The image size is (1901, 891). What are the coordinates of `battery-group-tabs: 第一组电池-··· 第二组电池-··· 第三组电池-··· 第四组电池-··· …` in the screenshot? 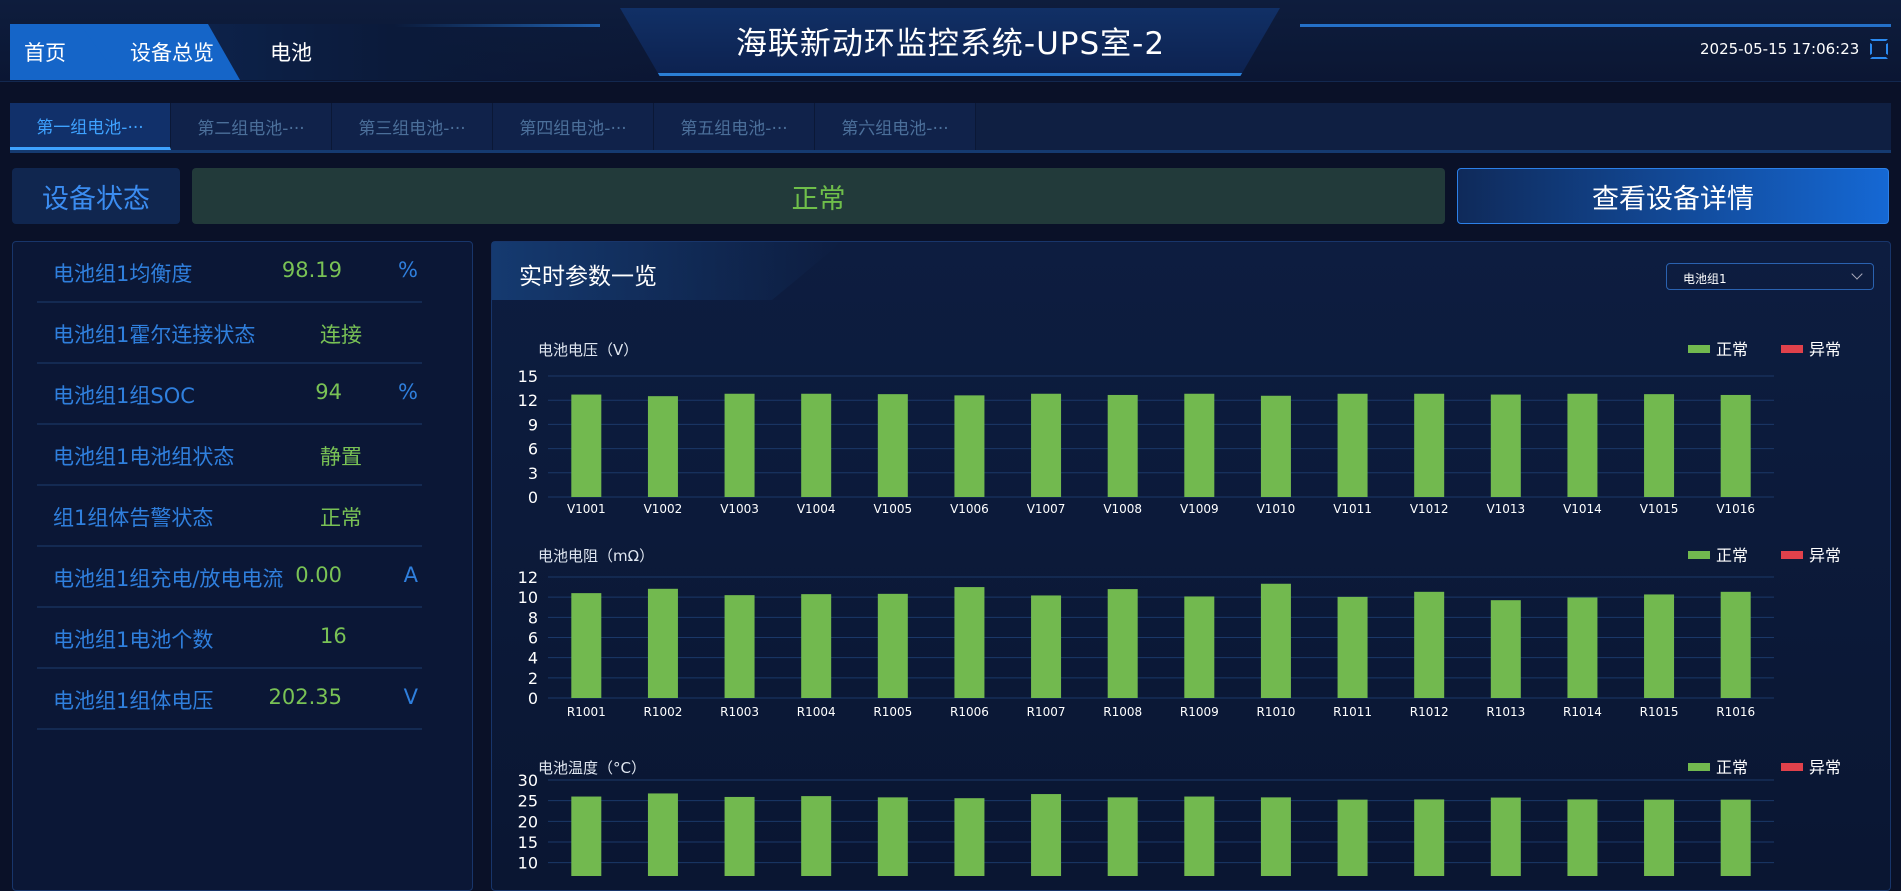 It's located at (950, 128).